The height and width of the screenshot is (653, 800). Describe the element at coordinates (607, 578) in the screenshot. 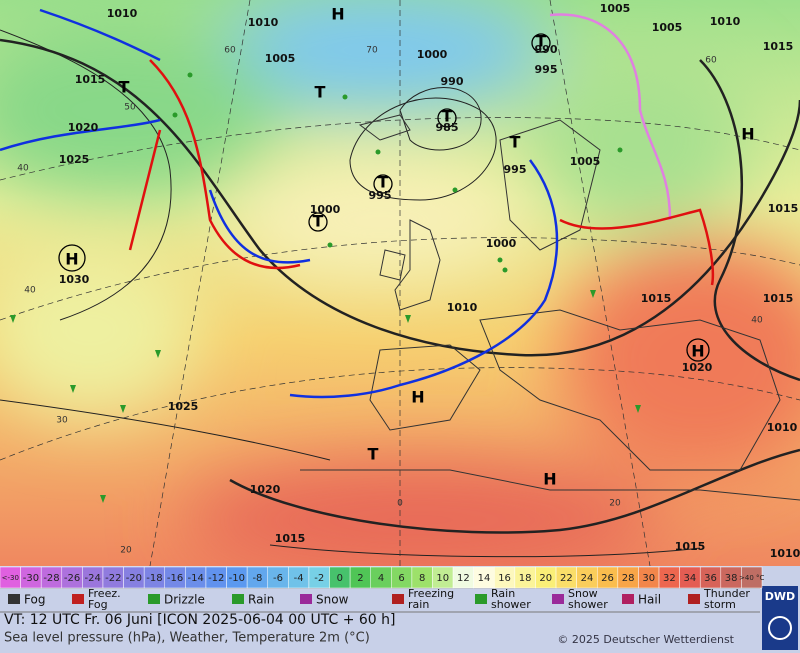

I see `scale-label: 26` at that location.